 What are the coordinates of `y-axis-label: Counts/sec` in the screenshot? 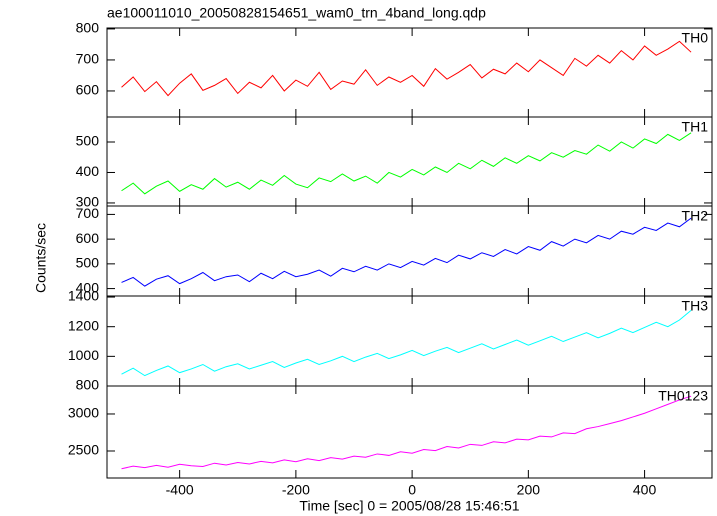 It's located at (41, 258).